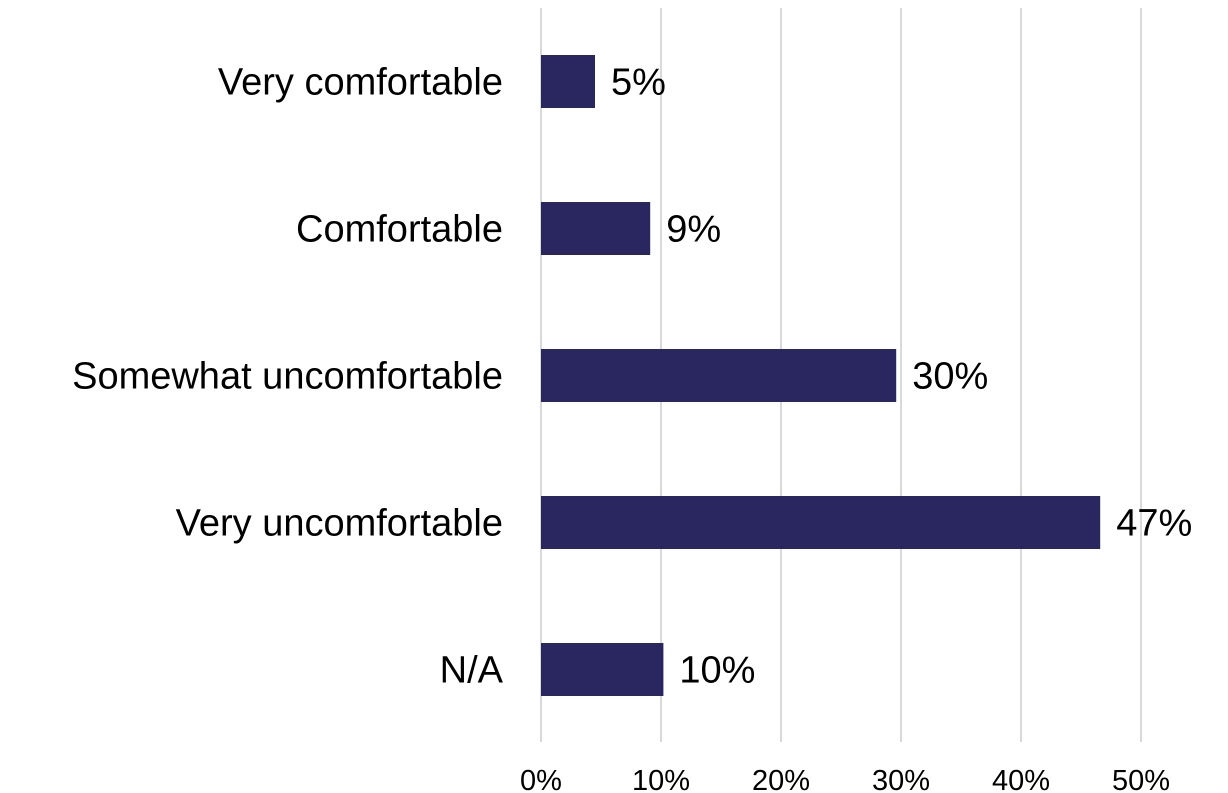 The image size is (1228, 793). I want to click on data-label: 10%, so click(717, 671).